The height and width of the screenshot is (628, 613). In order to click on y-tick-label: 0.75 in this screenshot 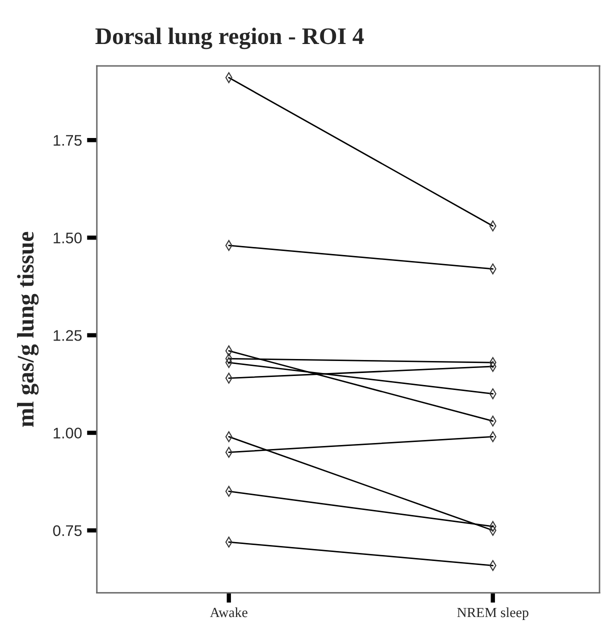, I will do `click(67, 530)`.